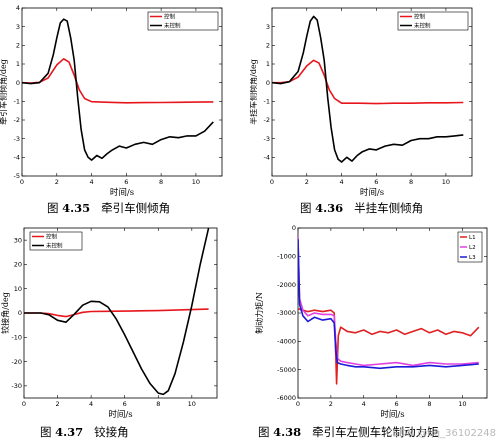 This screenshot has width=500, height=442. What do you see at coordinates (287, 432) in the screenshot?
I see `caption-number: 4.38` at bounding box center [287, 432].